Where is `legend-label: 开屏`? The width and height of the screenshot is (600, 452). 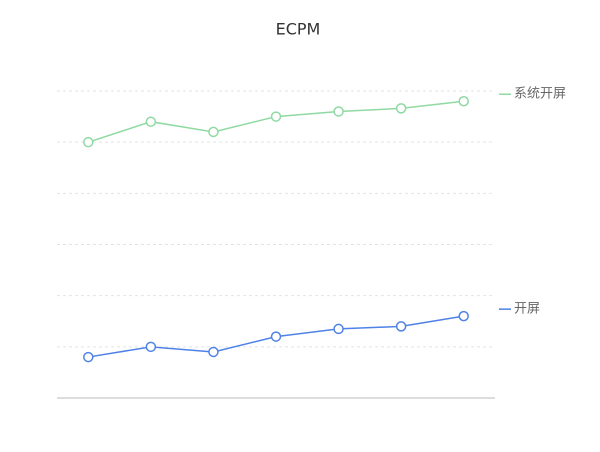
legend-label: 开屏 is located at coordinates (527, 309).